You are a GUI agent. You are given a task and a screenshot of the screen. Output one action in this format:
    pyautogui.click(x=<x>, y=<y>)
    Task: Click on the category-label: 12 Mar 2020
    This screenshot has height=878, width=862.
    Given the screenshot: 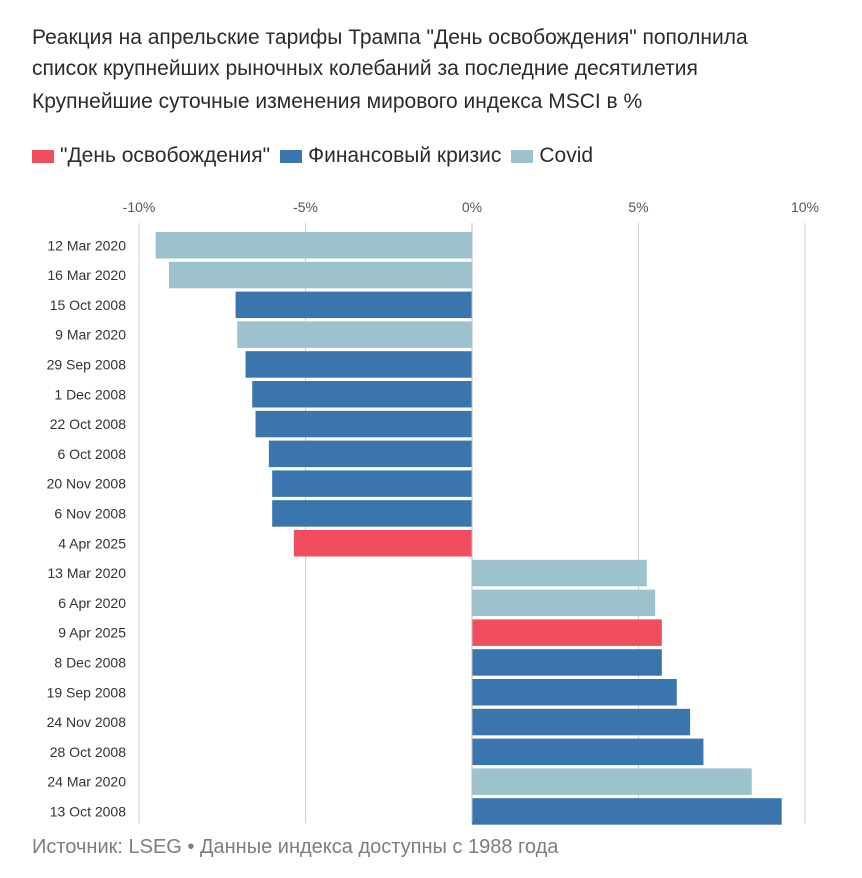 What is the action you would take?
    pyautogui.click(x=86, y=245)
    